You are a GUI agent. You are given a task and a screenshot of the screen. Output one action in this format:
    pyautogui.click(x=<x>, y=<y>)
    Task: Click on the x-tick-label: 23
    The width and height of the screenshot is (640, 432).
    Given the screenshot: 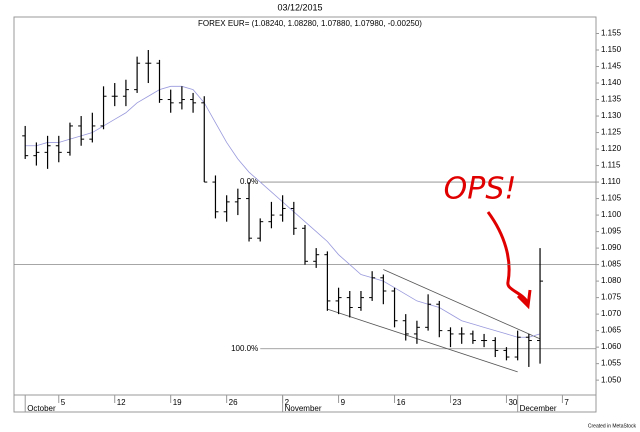 What is the action you would take?
    pyautogui.click(x=457, y=402)
    